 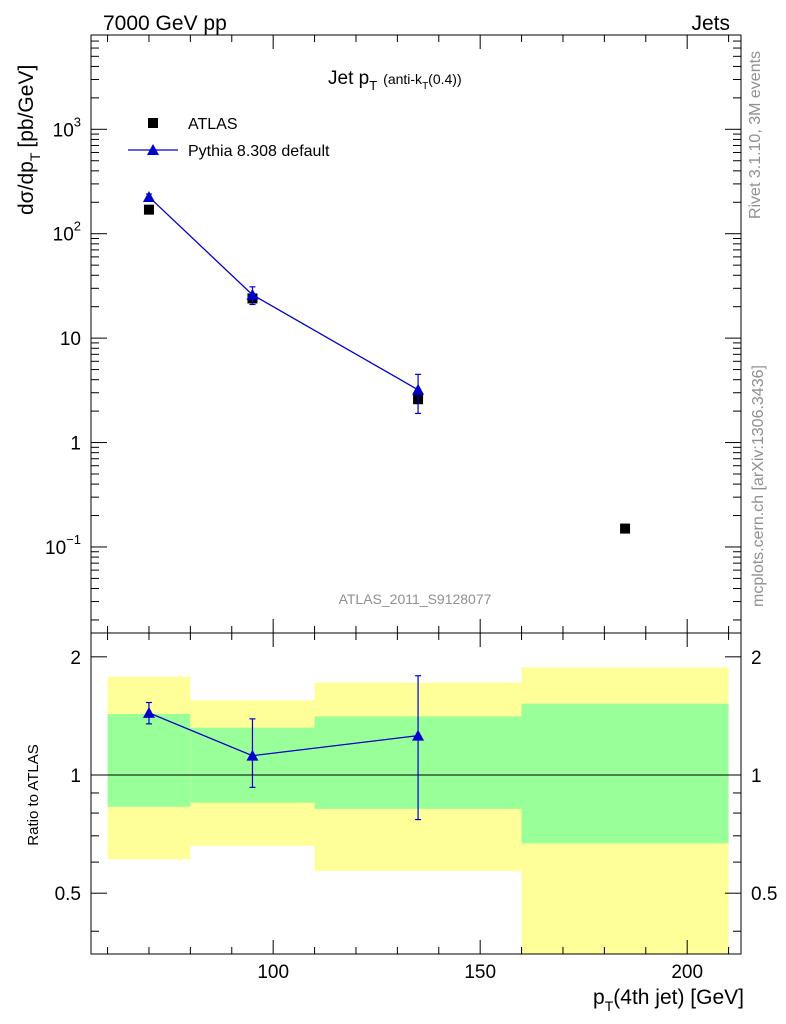 I want to click on xtick-label: 200, so click(x=687, y=972).